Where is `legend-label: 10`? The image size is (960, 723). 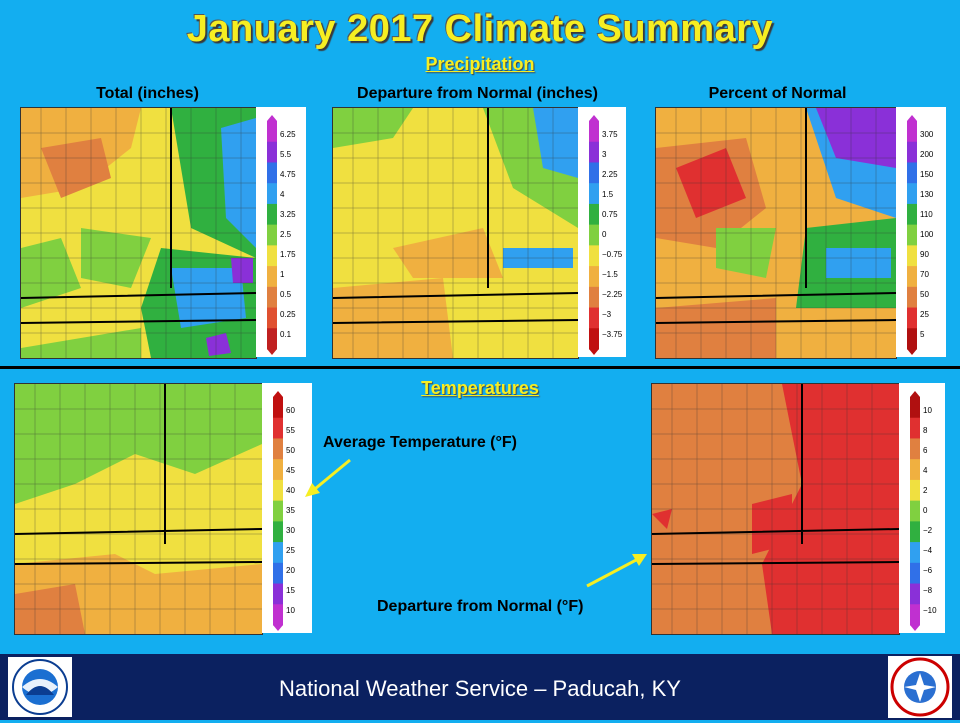
legend-label: 10 is located at coordinates (927, 410).